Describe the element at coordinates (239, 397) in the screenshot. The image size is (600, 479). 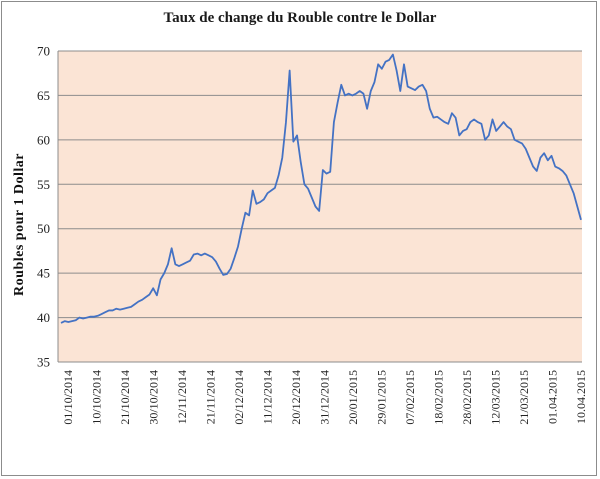
I see `x-tick-label: 02/12/2014` at that location.